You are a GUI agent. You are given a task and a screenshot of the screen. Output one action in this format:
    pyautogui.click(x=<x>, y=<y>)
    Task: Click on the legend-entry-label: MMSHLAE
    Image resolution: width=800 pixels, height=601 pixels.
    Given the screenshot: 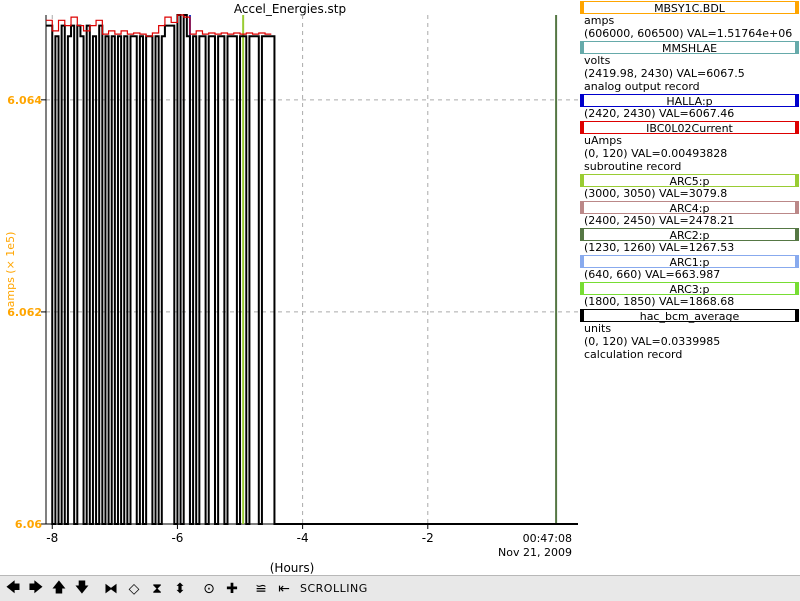 What is the action you would take?
    pyautogui.click(x=689, y=48)
    